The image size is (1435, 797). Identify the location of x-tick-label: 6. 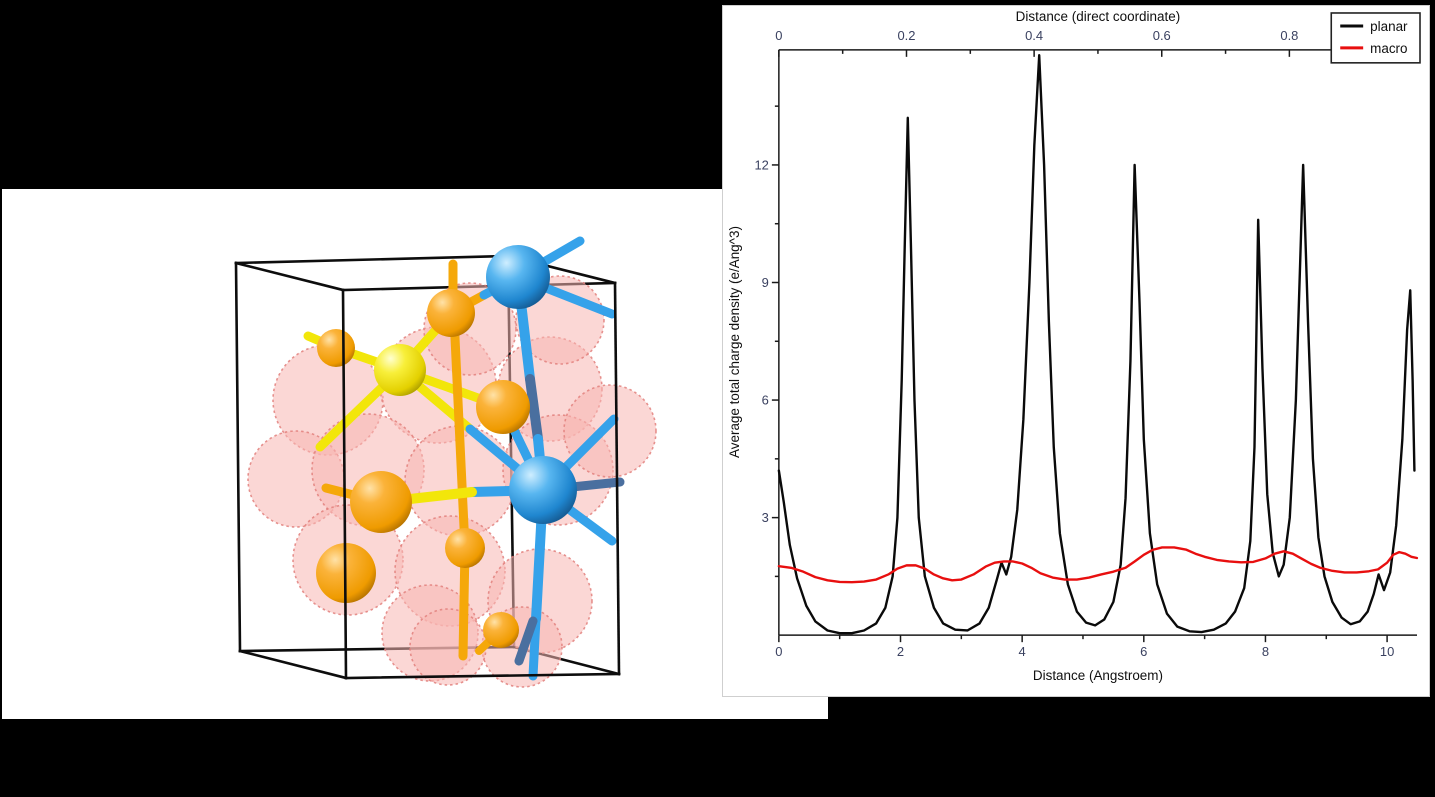
(1143, 651).